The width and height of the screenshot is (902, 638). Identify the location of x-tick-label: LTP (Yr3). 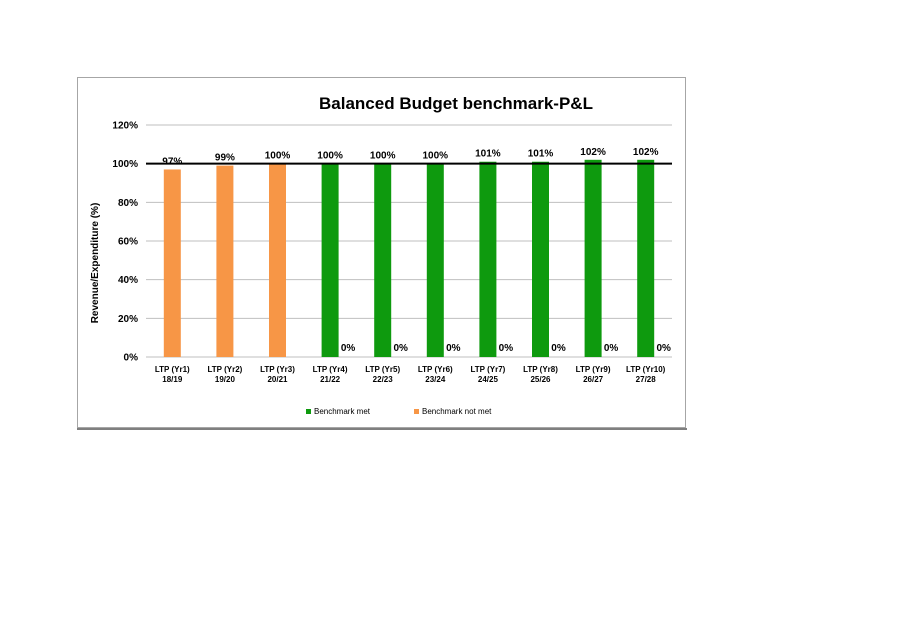
(277, 369).